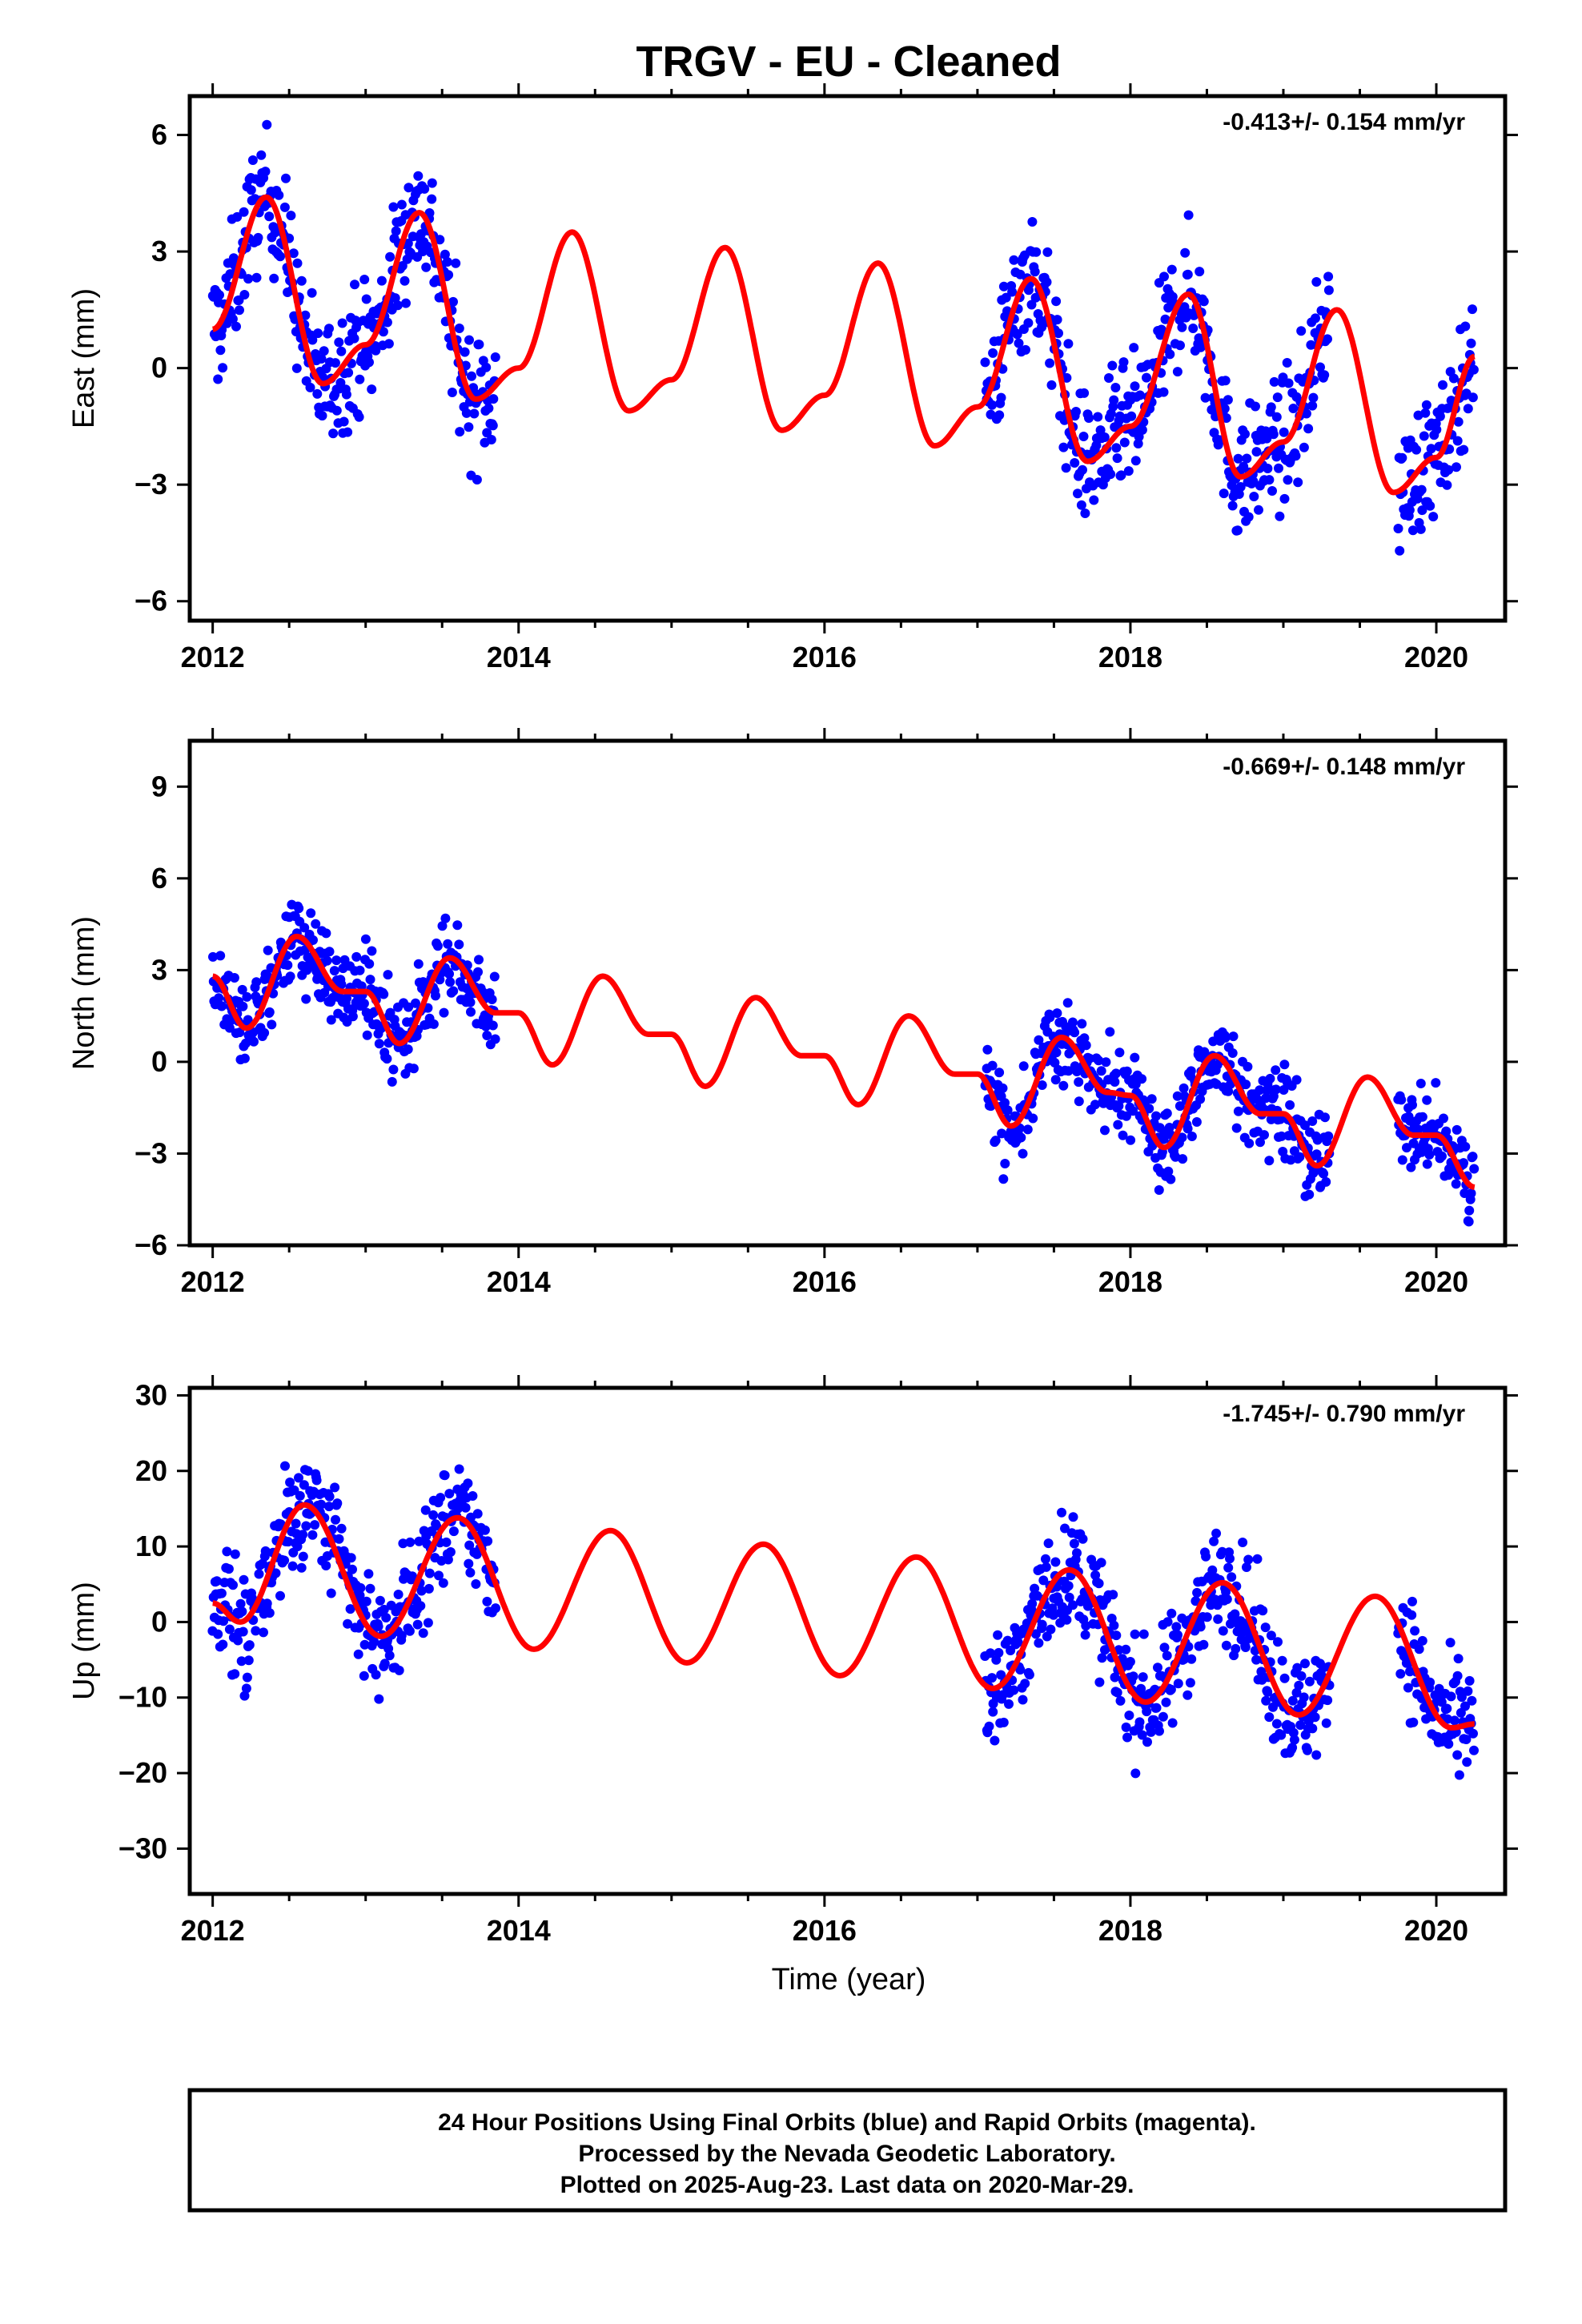 The image size is (1582, 2324). Describe the element at coordinates (142, 1847) in the screenshot. I see `y-tick-label: −30` at that location.